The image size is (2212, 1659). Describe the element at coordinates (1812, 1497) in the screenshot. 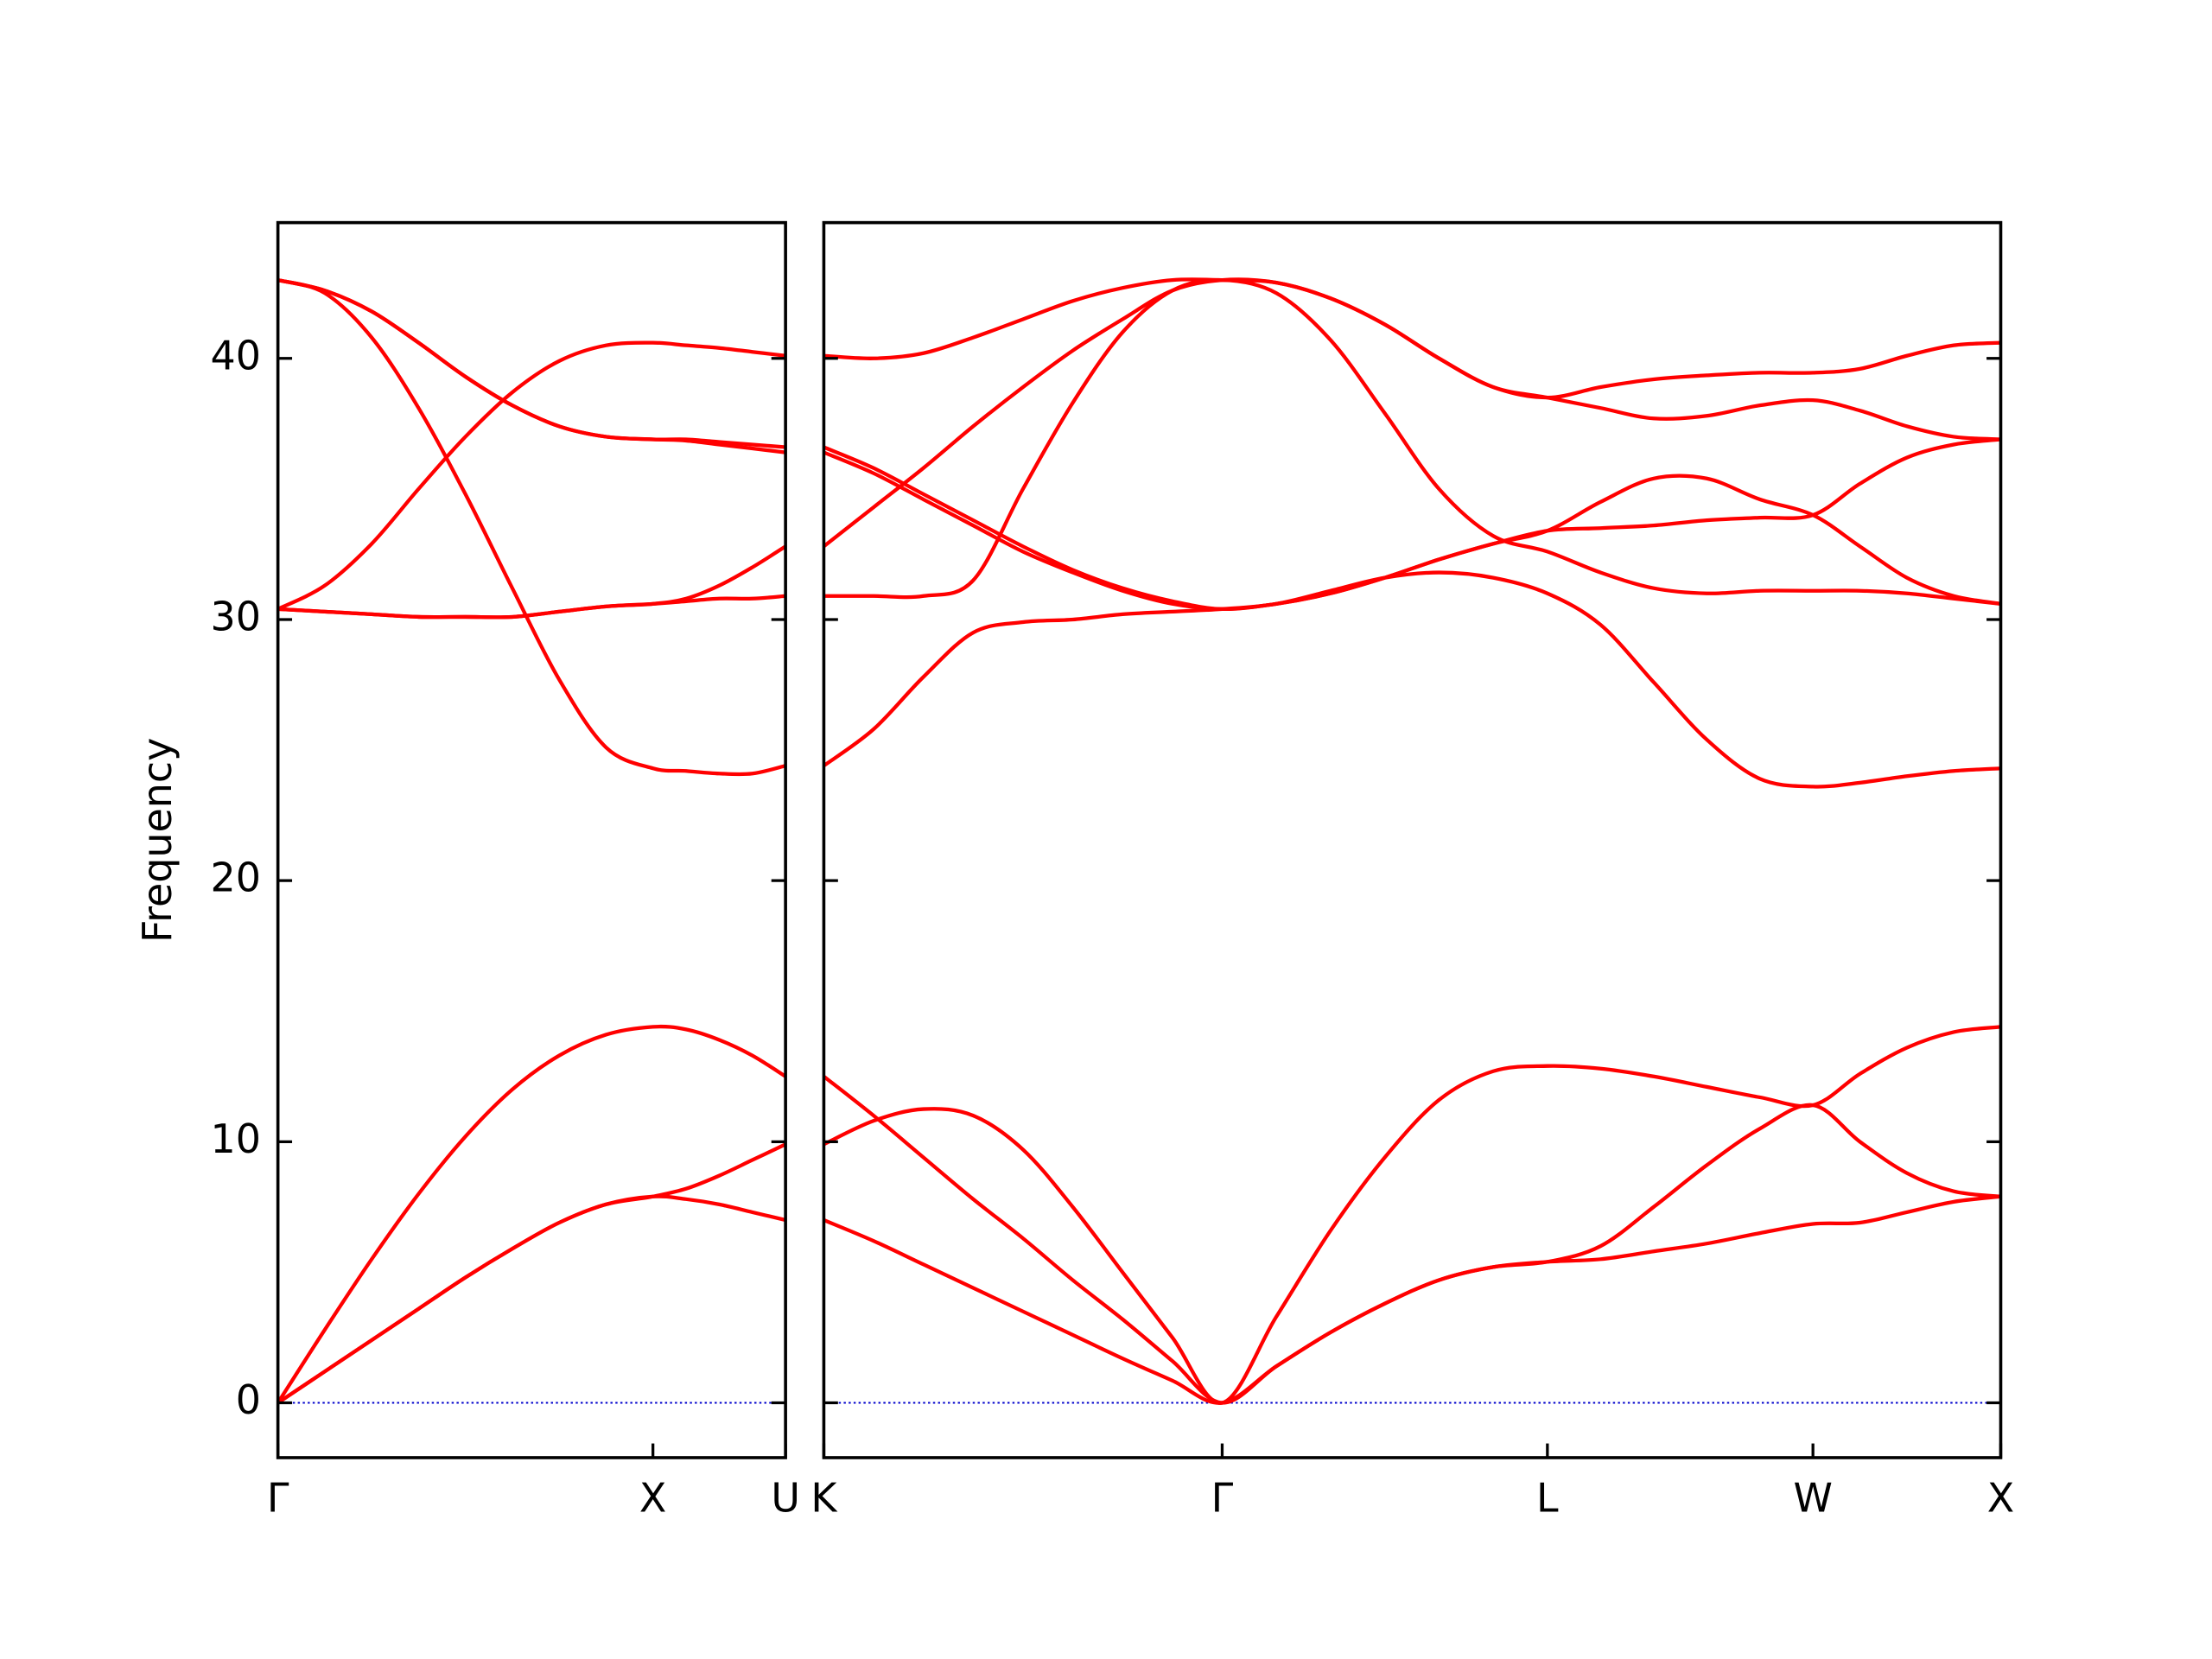

I see `x-tick-label: W` at that location.